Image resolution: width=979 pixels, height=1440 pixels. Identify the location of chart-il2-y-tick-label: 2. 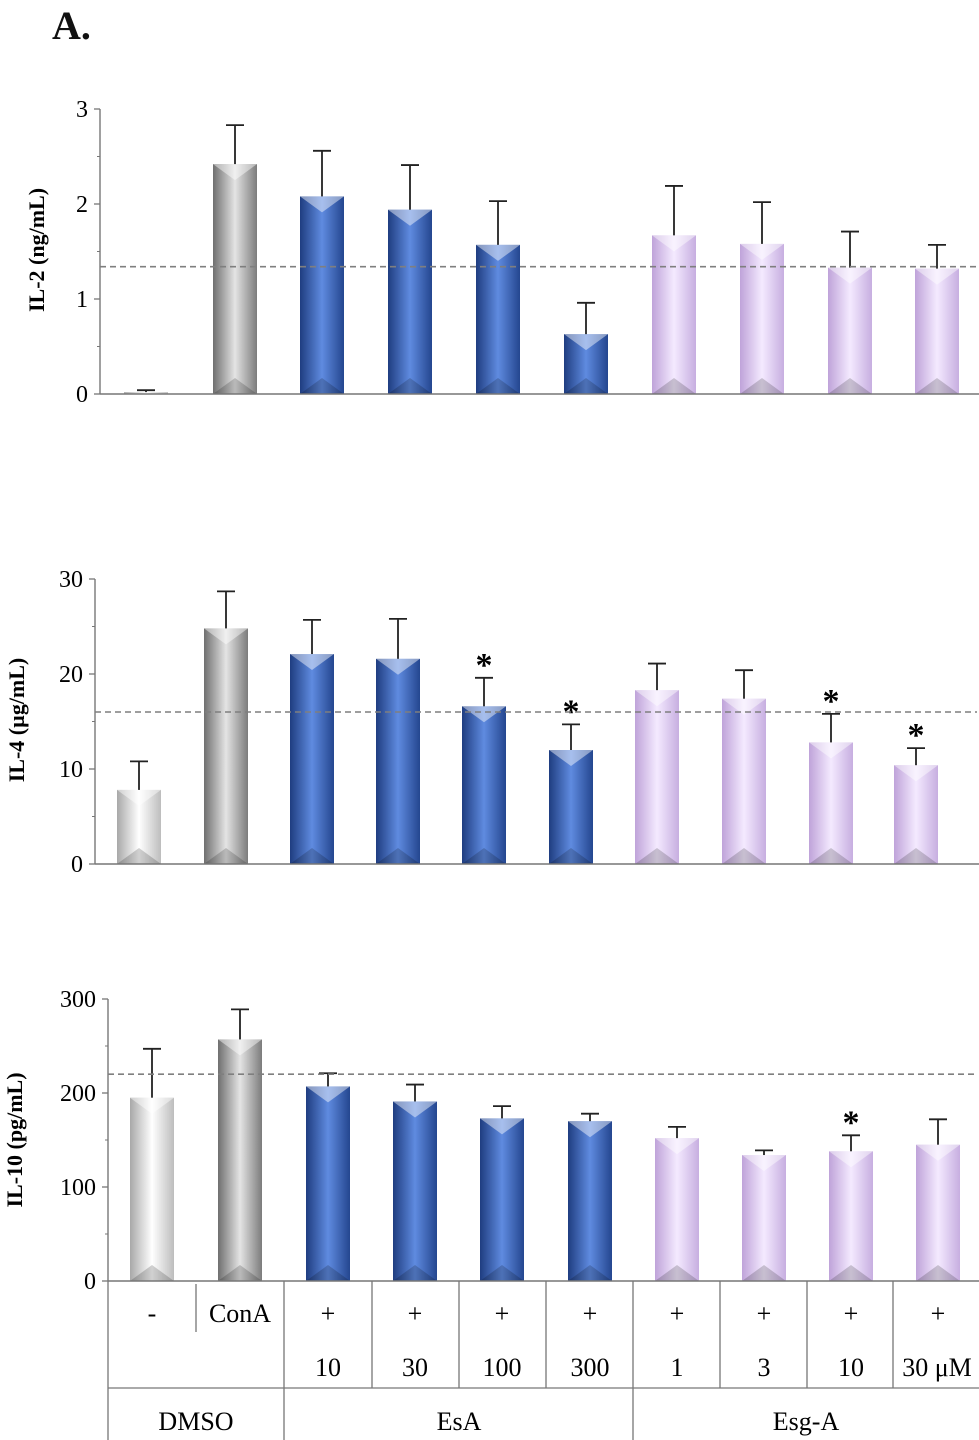
(82, 205).